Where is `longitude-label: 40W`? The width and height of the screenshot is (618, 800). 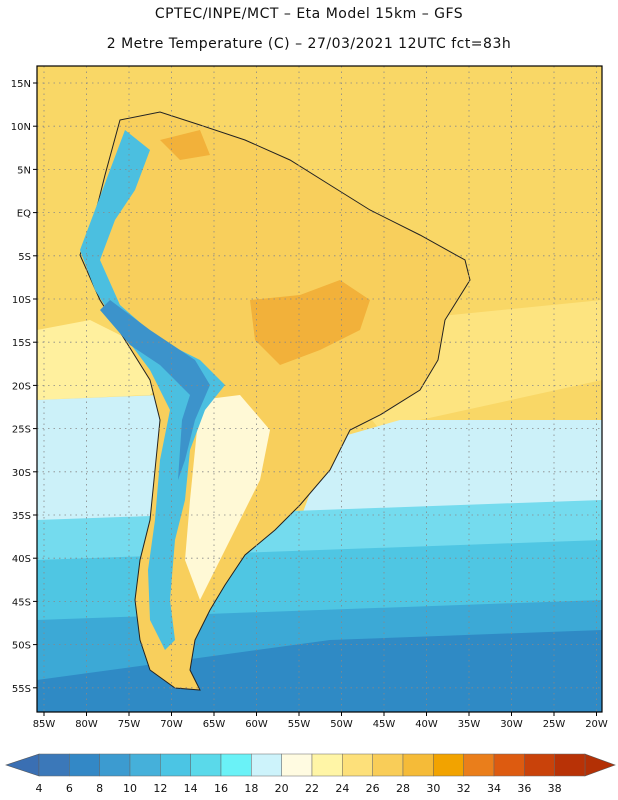
longitude-label: 40W is located at coordinates (426, 724).